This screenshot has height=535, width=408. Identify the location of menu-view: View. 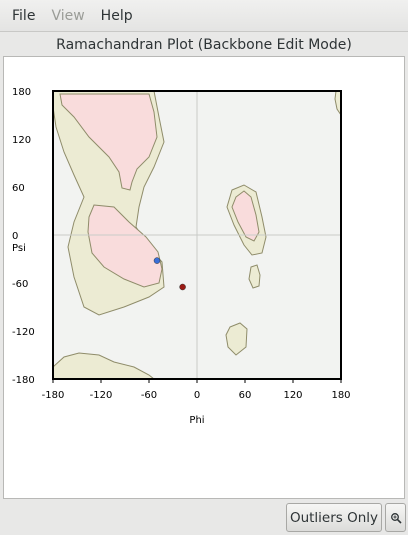
(68, 15).